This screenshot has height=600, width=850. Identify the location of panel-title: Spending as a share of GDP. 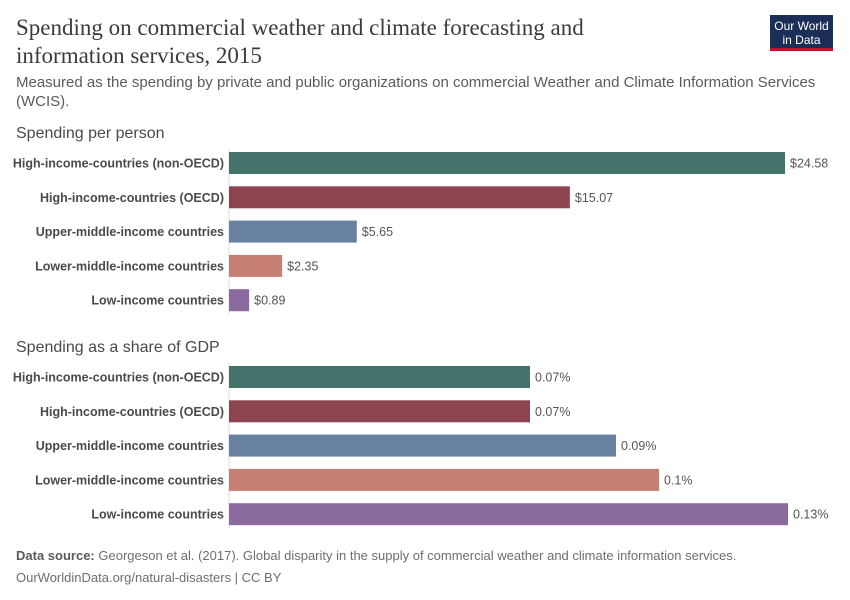
(118, 347).